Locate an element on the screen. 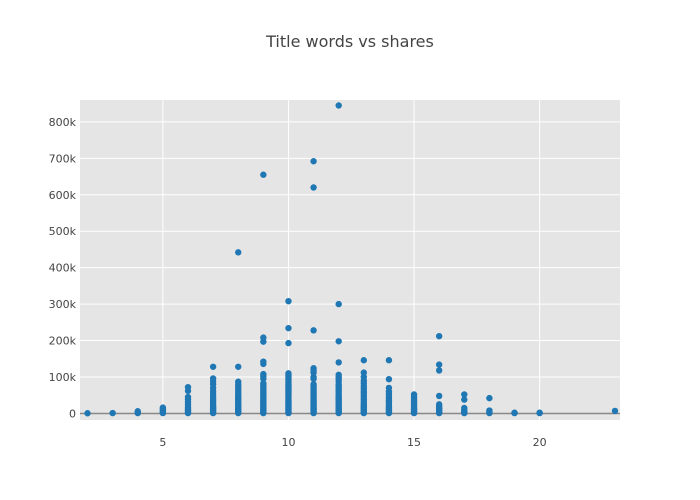  y-tick-label: 400k is located at coordinates (63, 268).